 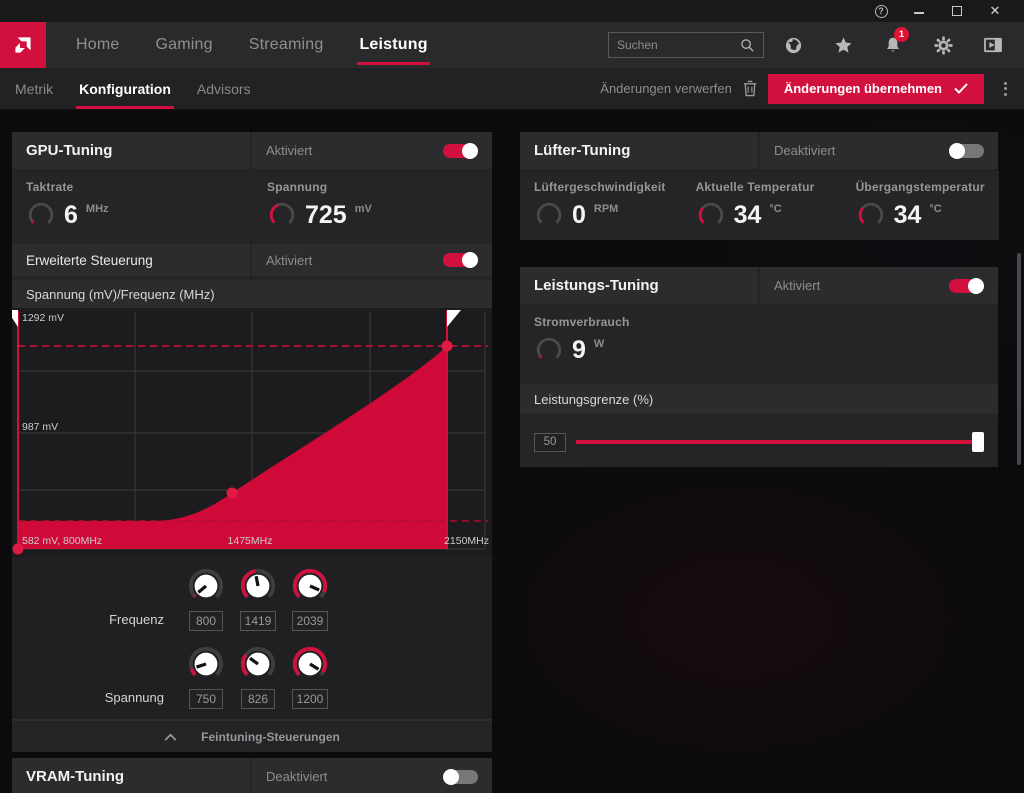 I want to click on voltage-knob-3: 1200, so click(x=310, y=677).